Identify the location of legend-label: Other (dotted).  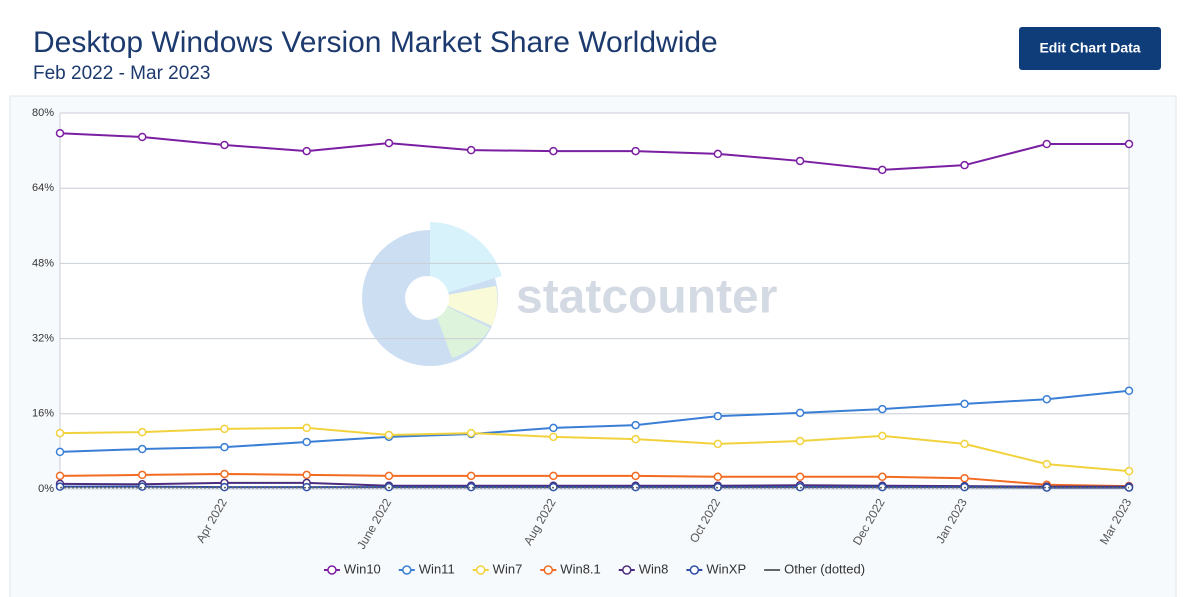
(824, 568).